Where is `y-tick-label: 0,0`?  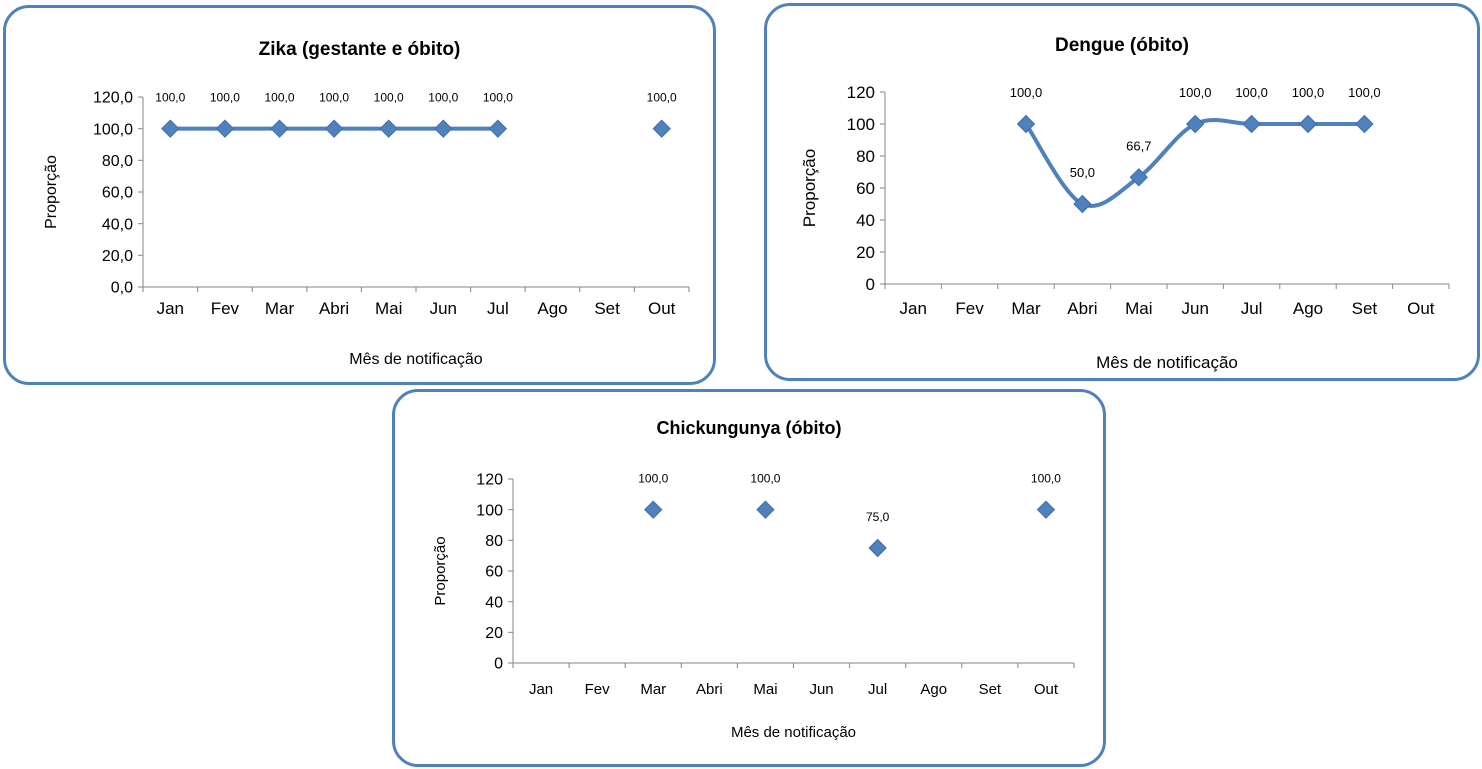 y-tick-label: 0,0 is located at coordinates (122, 288).